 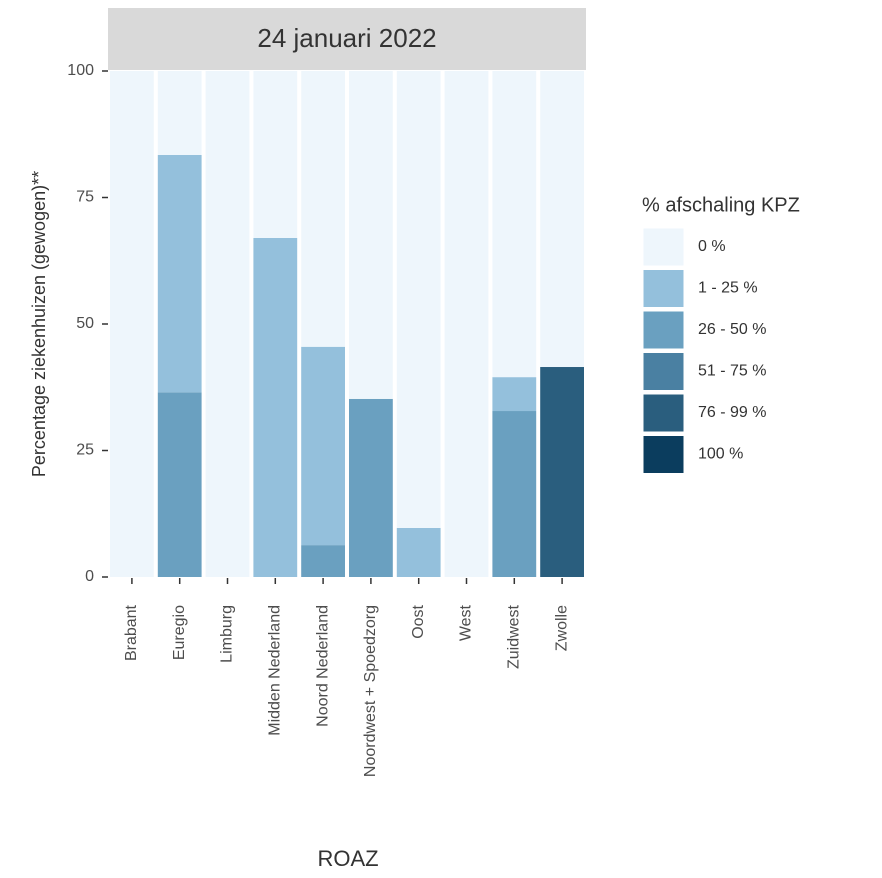 I want to click on x-tick-label: Brabant, so click(x=131, y=632).